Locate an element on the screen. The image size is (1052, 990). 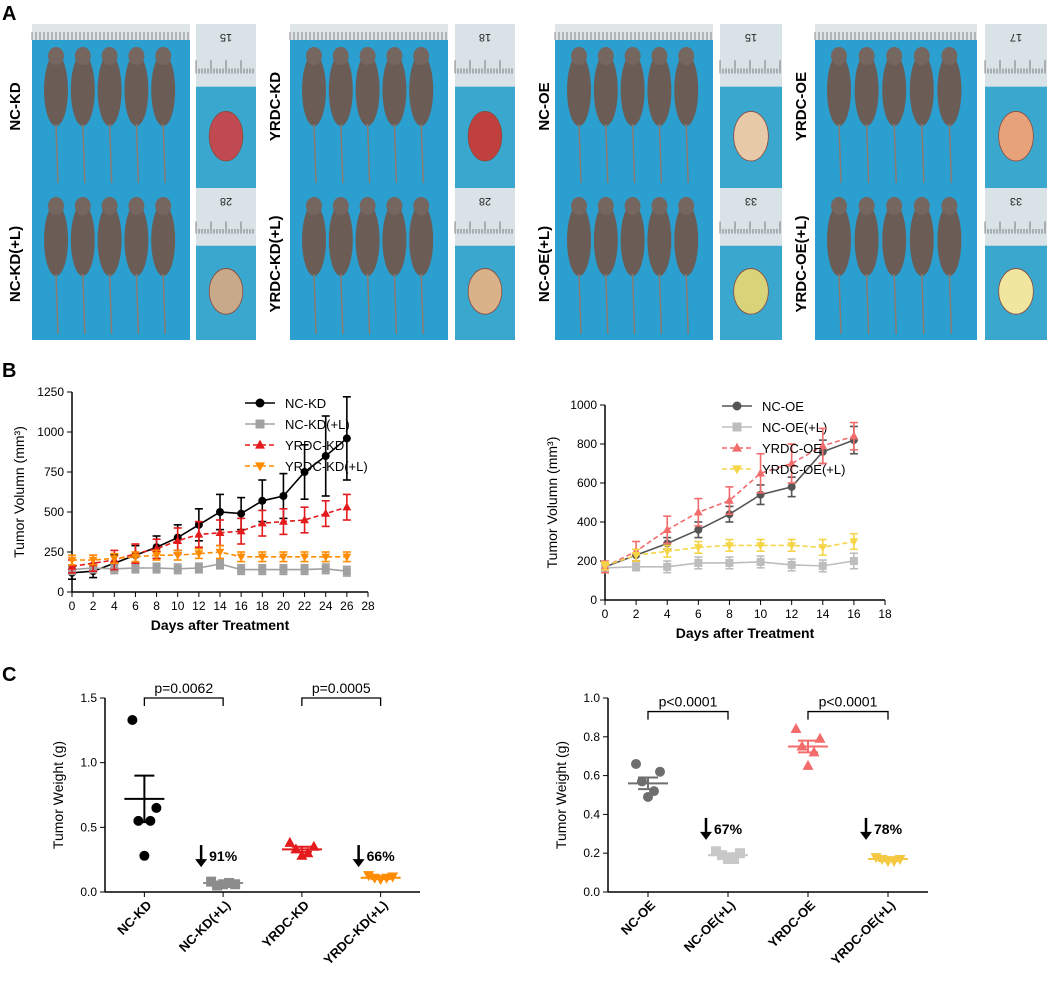
y-tick-label: 500 is located at coordinates (54, 512).